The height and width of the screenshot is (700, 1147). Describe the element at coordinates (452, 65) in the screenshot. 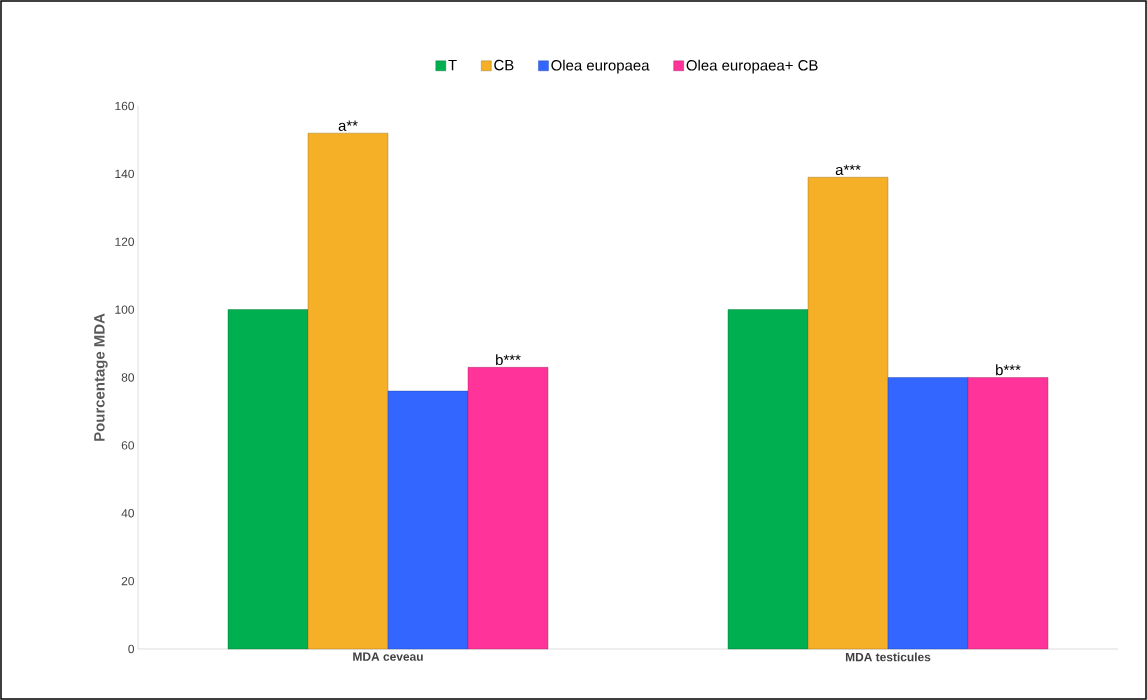

I see `legend-label: T` at that location.